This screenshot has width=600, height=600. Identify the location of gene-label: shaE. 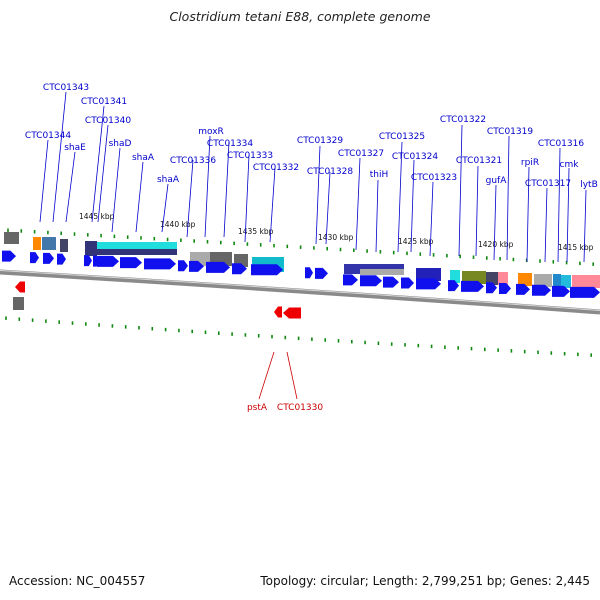
(75, 148).